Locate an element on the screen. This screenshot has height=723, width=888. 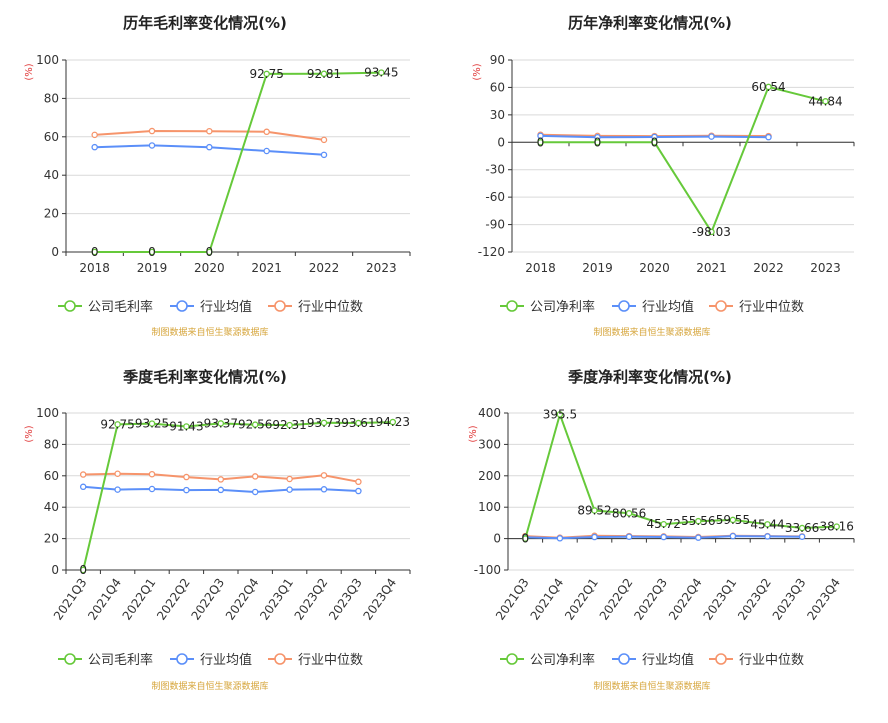
data-label: 33.66 is located at coordinates (802, 528).